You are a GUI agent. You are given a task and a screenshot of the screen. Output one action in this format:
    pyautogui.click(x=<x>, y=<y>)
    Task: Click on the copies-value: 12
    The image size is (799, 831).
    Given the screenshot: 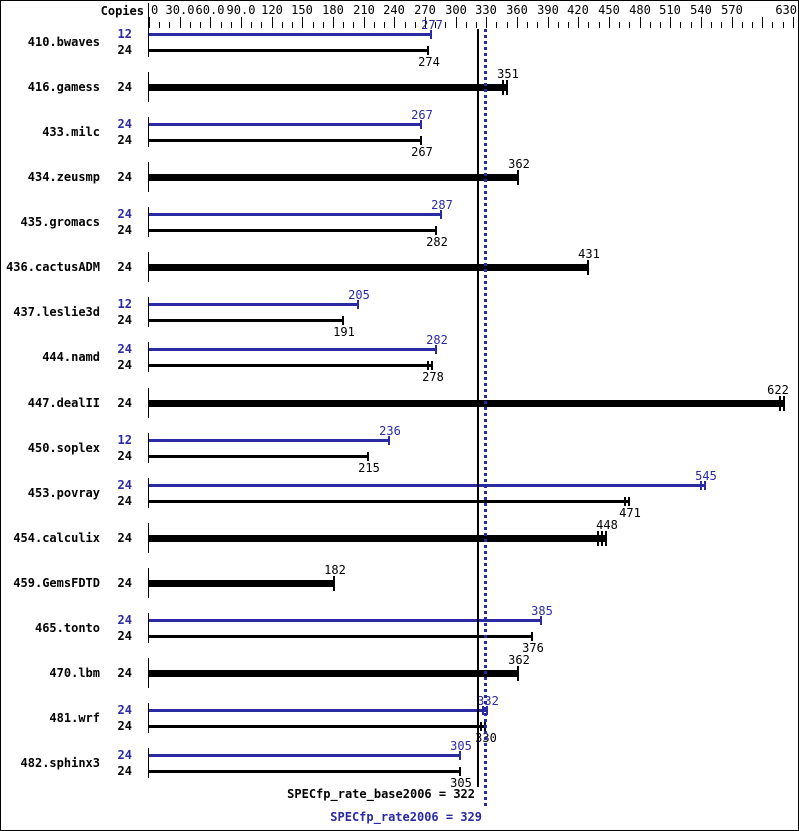 What is the action you would take?
    pyautogui.click(x=124, y=34)
    